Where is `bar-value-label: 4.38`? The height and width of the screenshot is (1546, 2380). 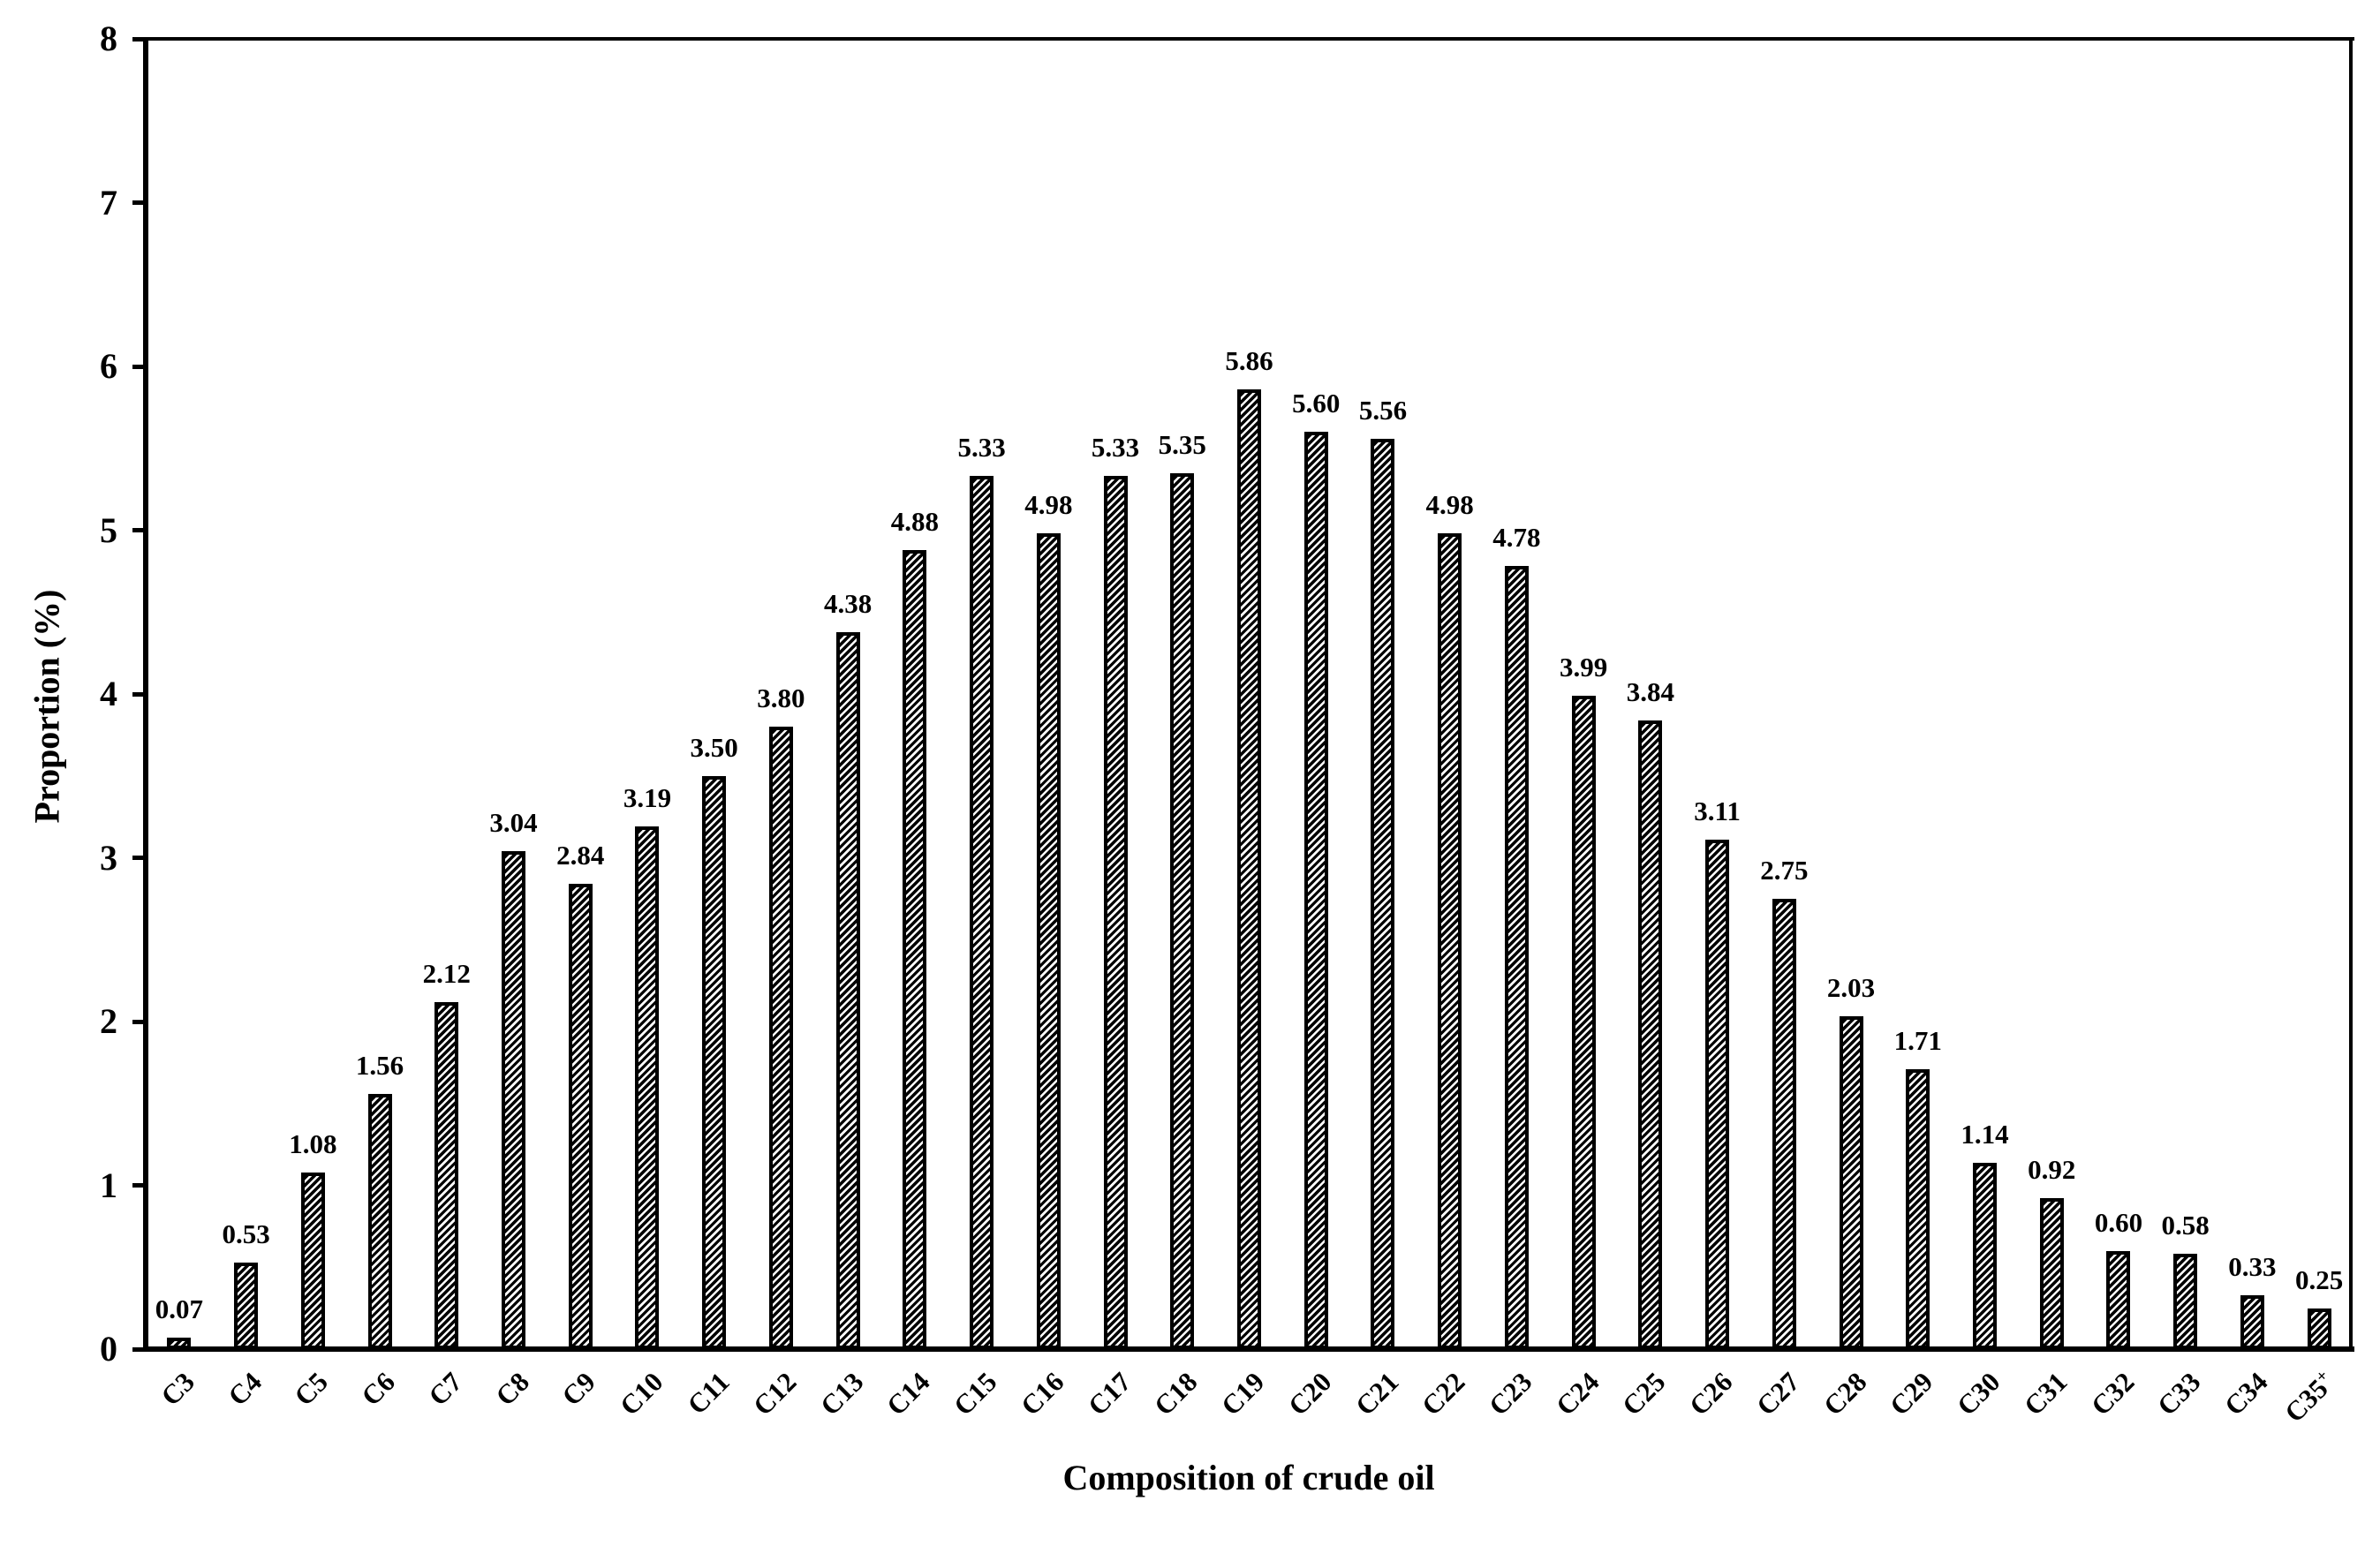 bar-value-label: 4.38 is located at coordinates (848, 603).